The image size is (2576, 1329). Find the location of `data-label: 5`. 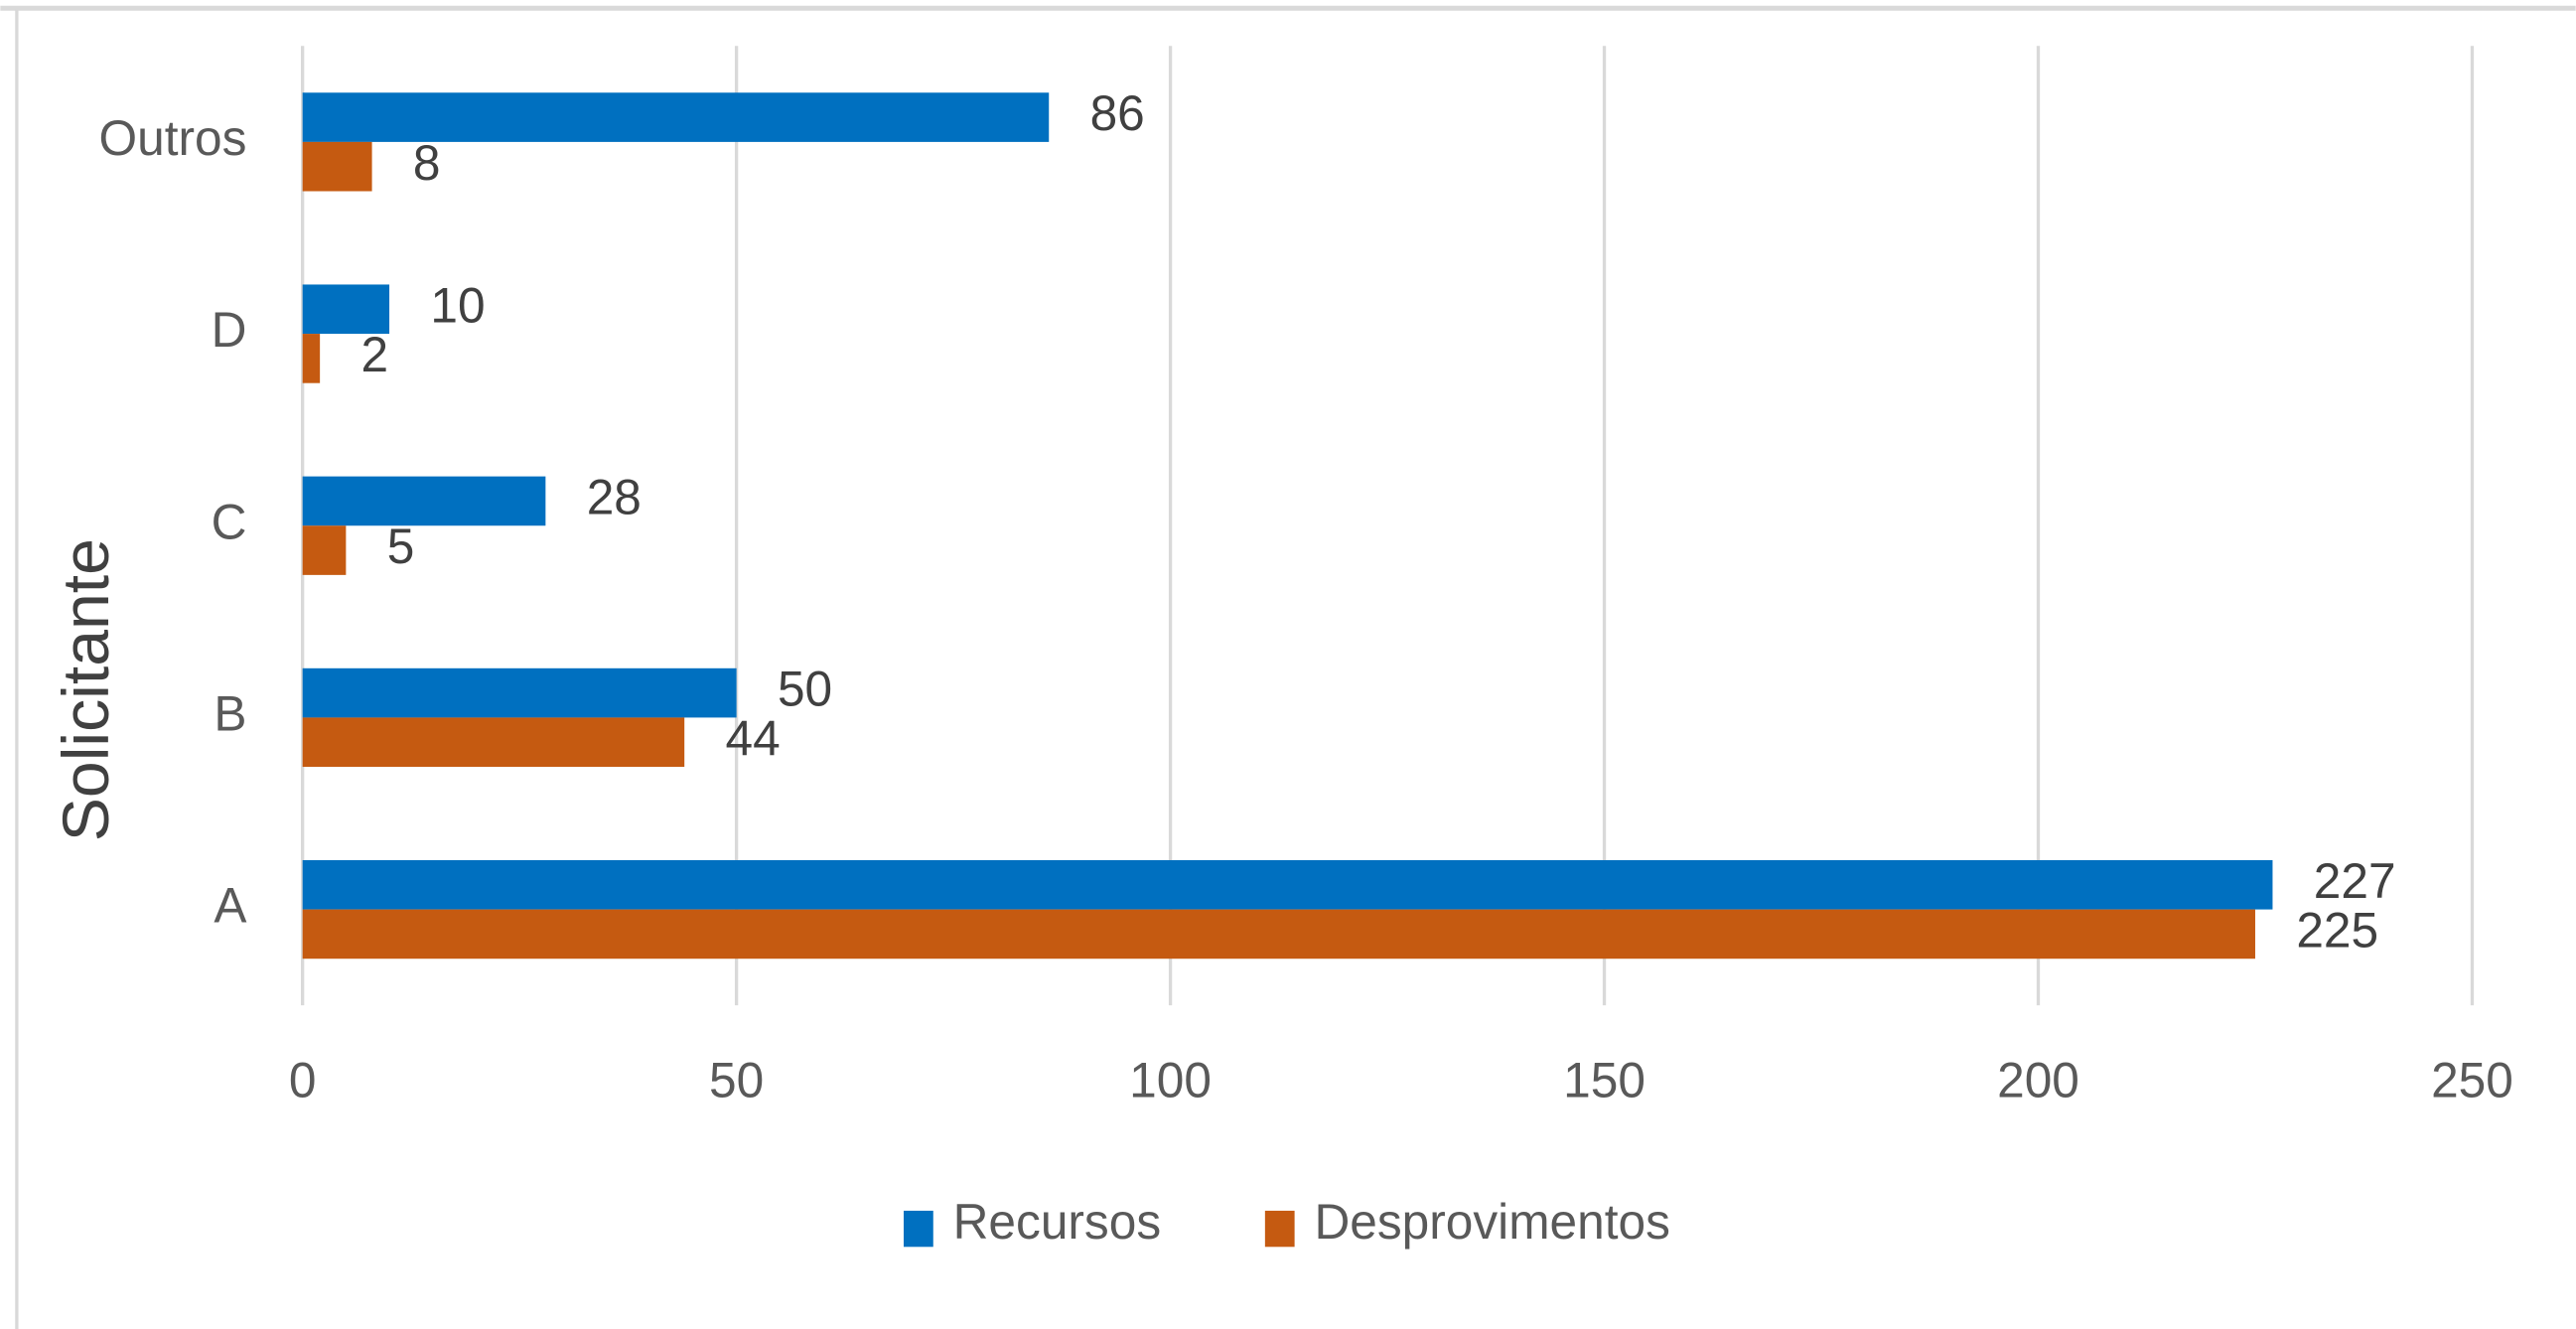

data-label: 5 is located at coordinates (401, 546).